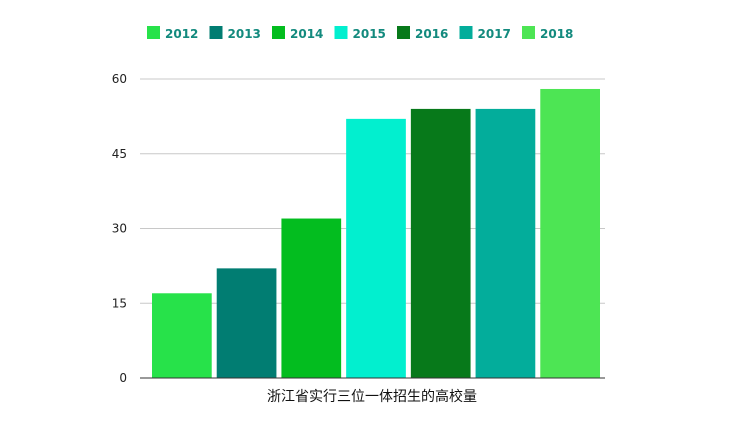  What do you see at coordinates (311, 298) in the screenshot?
I see `bar-2014` at bounding box center [311, 298].